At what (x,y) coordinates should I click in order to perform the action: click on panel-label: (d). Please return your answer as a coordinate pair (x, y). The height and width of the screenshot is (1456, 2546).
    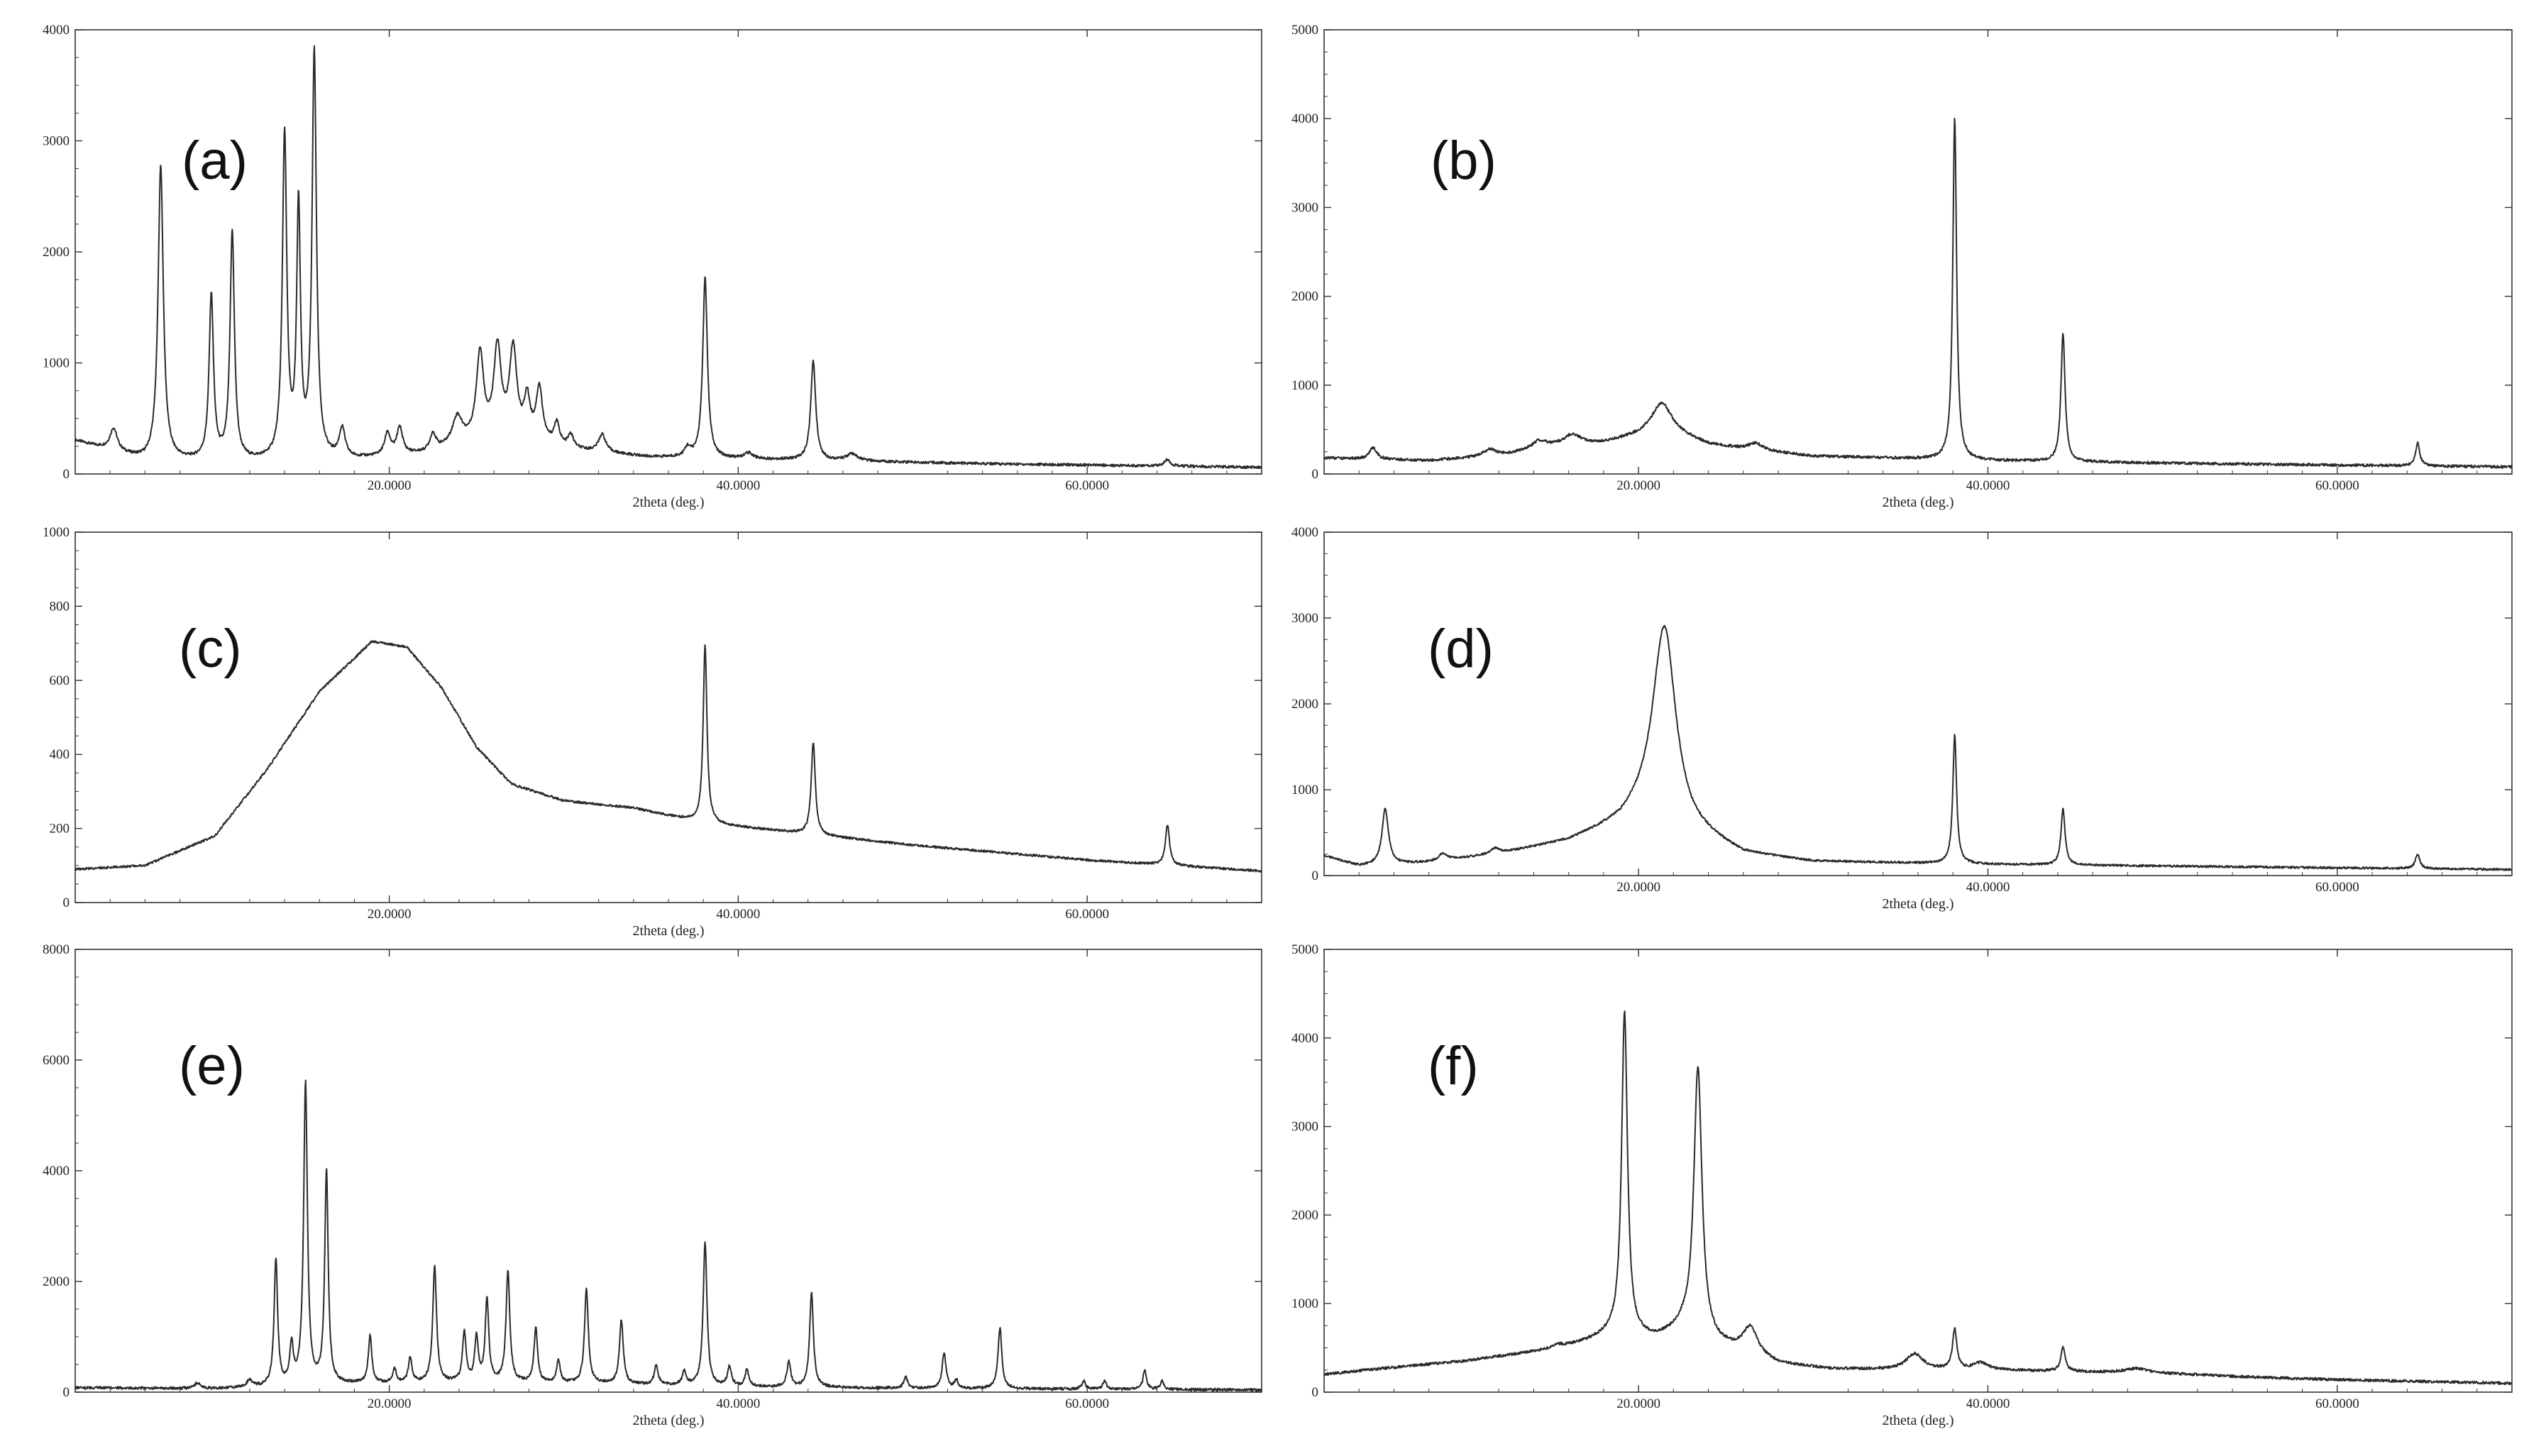
    Looking at the image, I should click on (1461, 649).